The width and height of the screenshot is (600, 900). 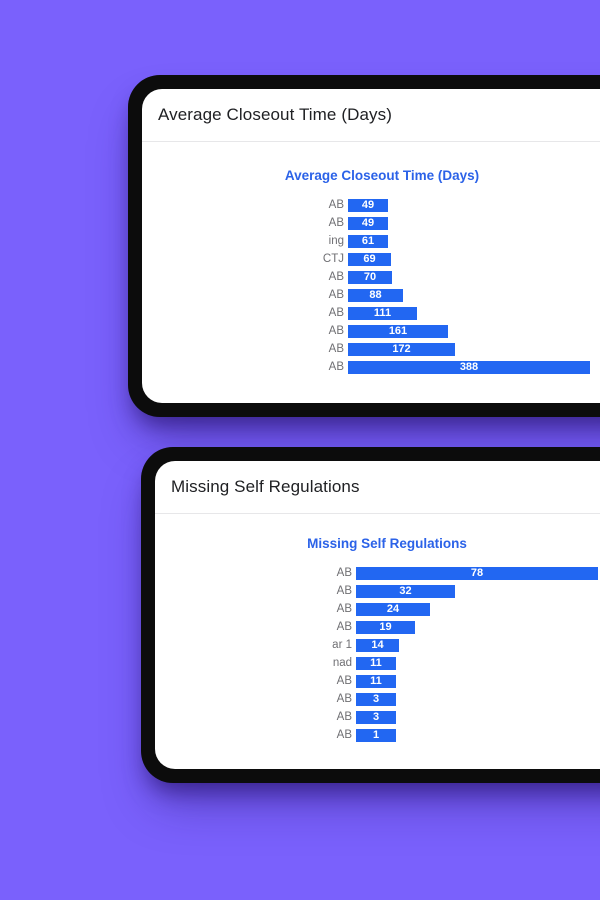 What do you see at coordinates (457, 241) in the screenshot?
I see `chart-row: ing 61` at bounding box center [457, 241].